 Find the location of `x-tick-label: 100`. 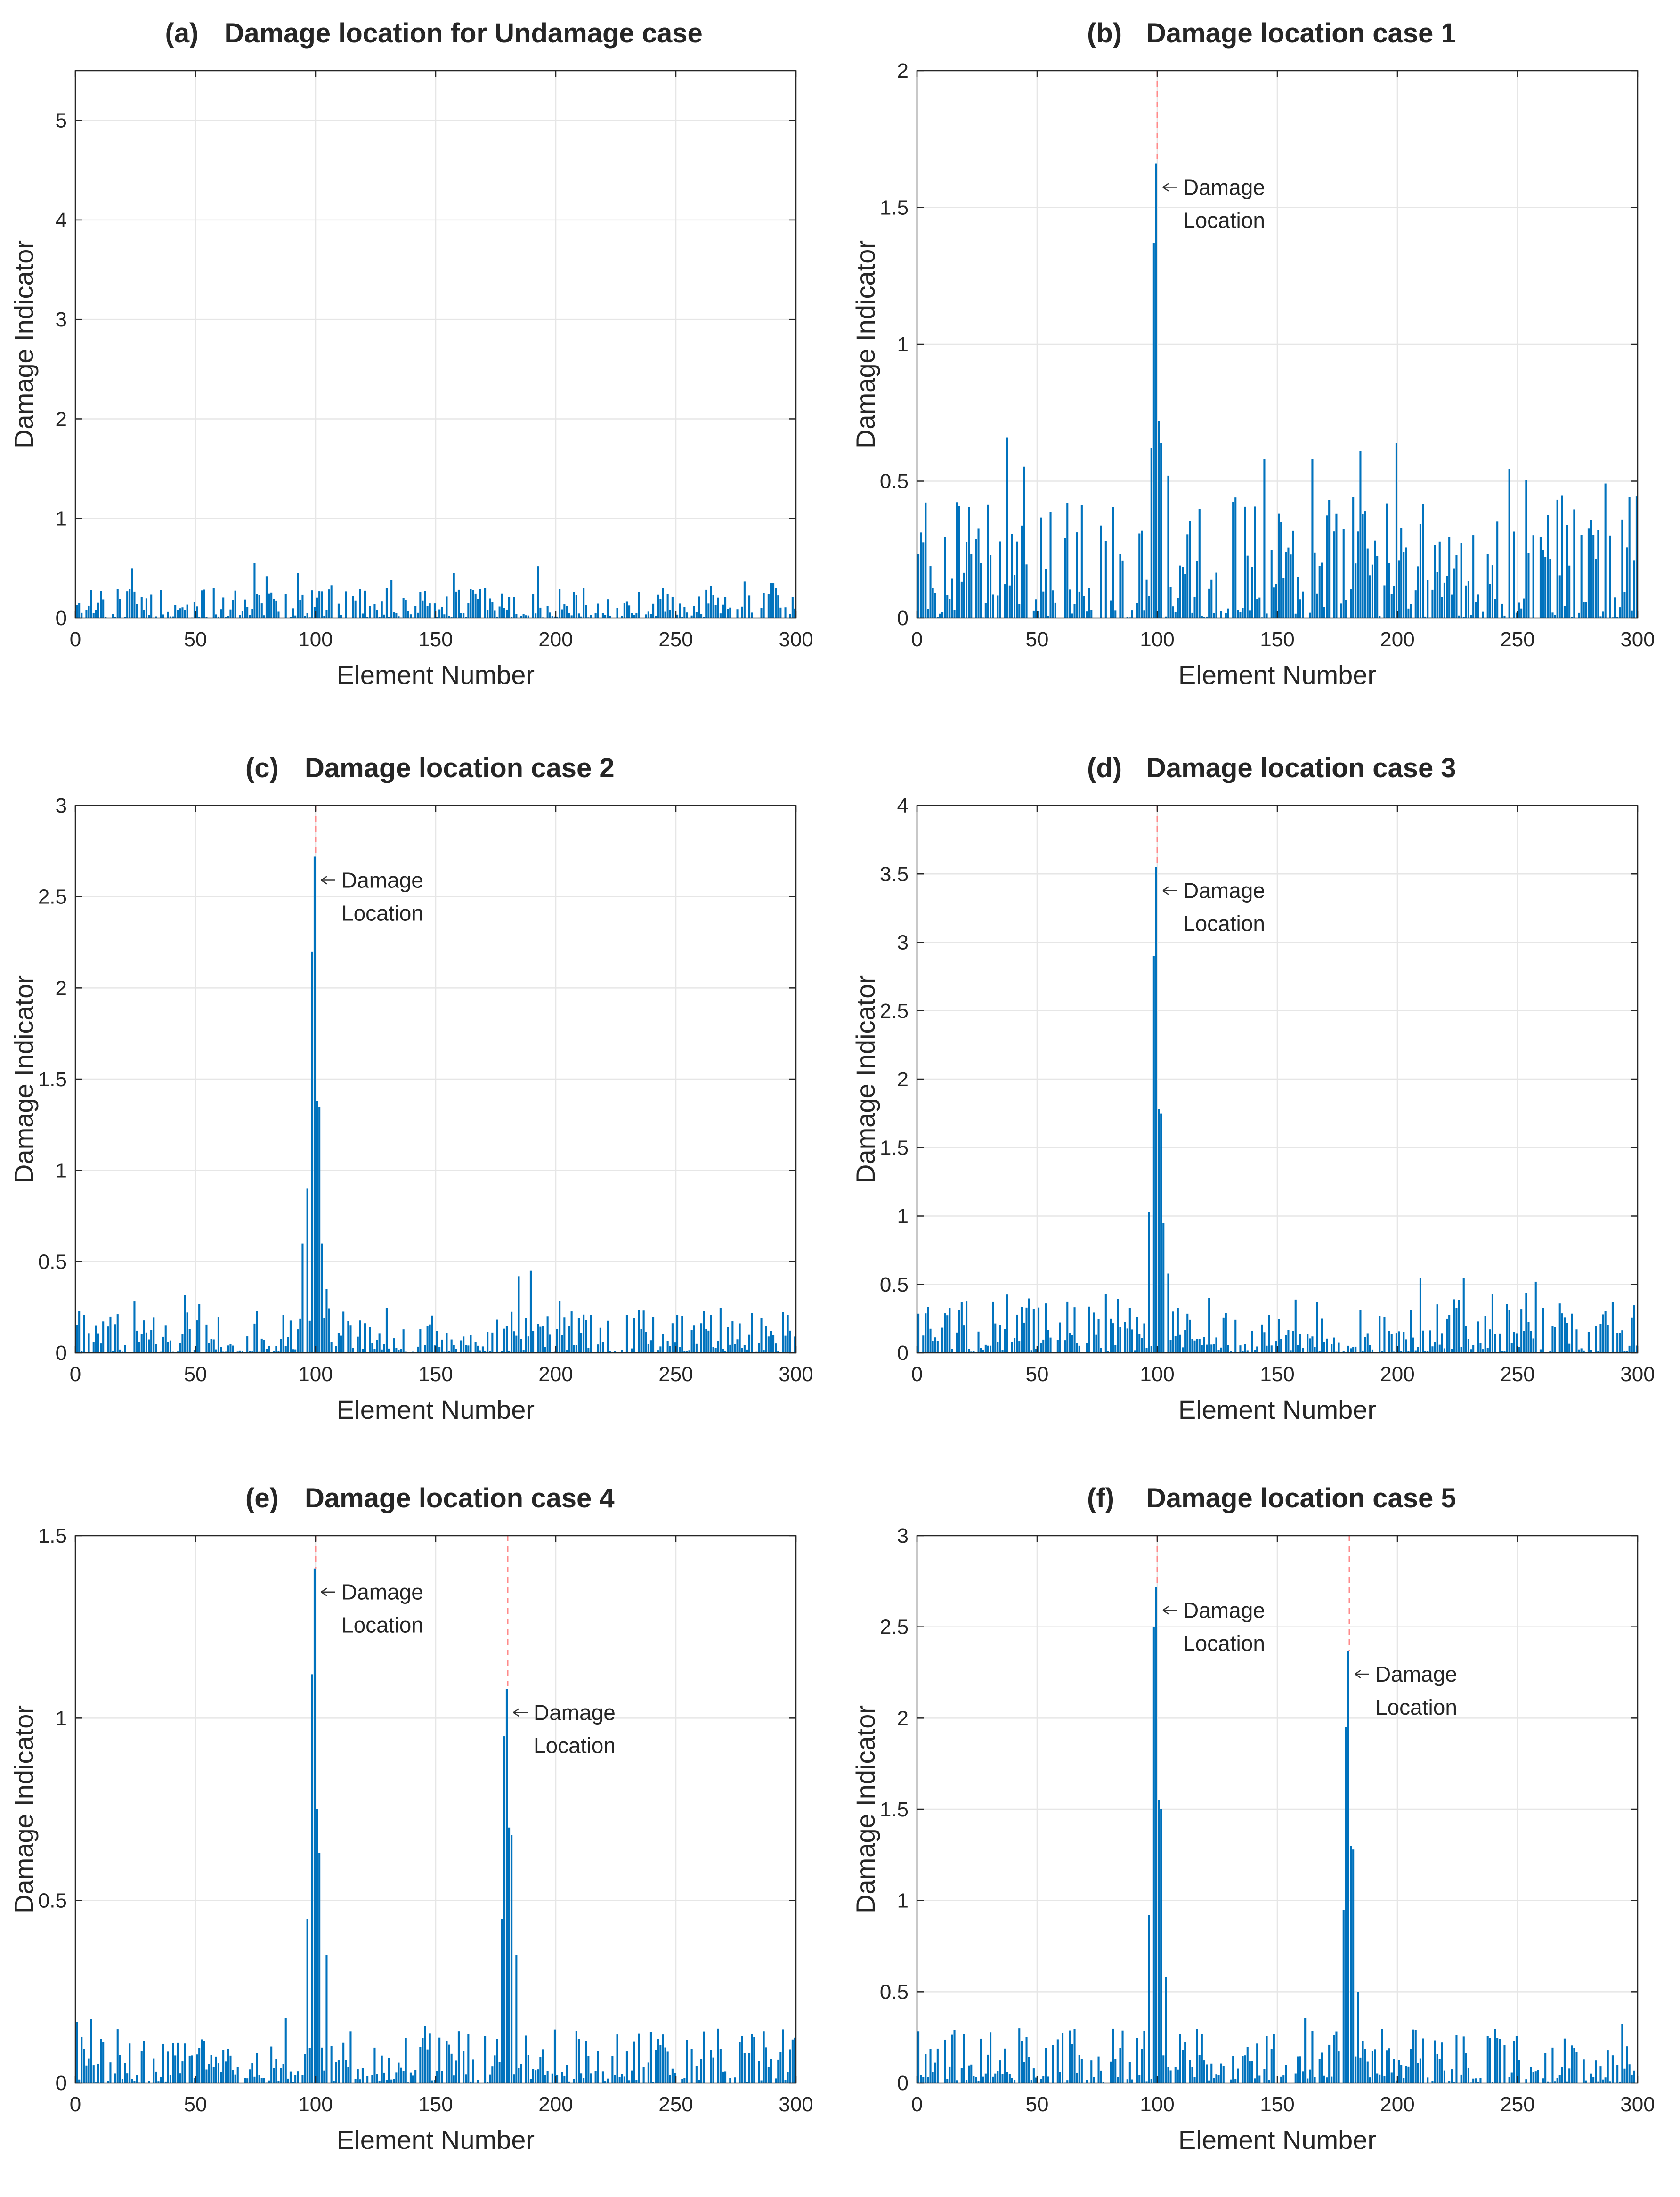

x-tick-label: 100 is located at coordinates (315, 639).